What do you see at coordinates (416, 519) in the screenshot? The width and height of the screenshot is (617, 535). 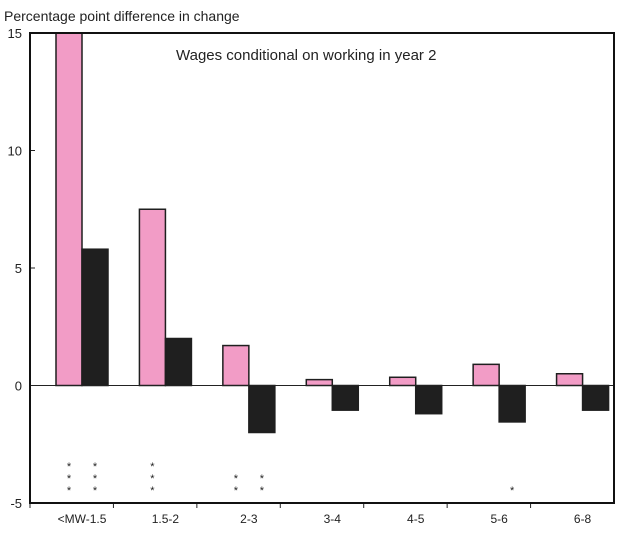 I see `x-tick-label-4: 4-5` at bounding box center [416, 519].